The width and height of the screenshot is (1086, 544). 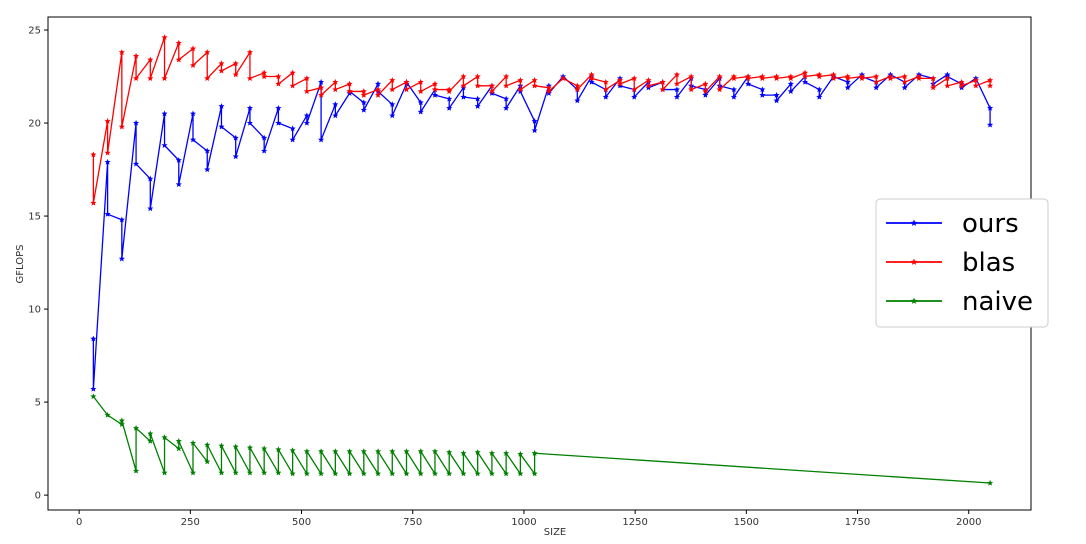 What do you see at coordinates (988, 263) in the screenshot?
I see `legend-label: blas` at bounding box center [988, 263].